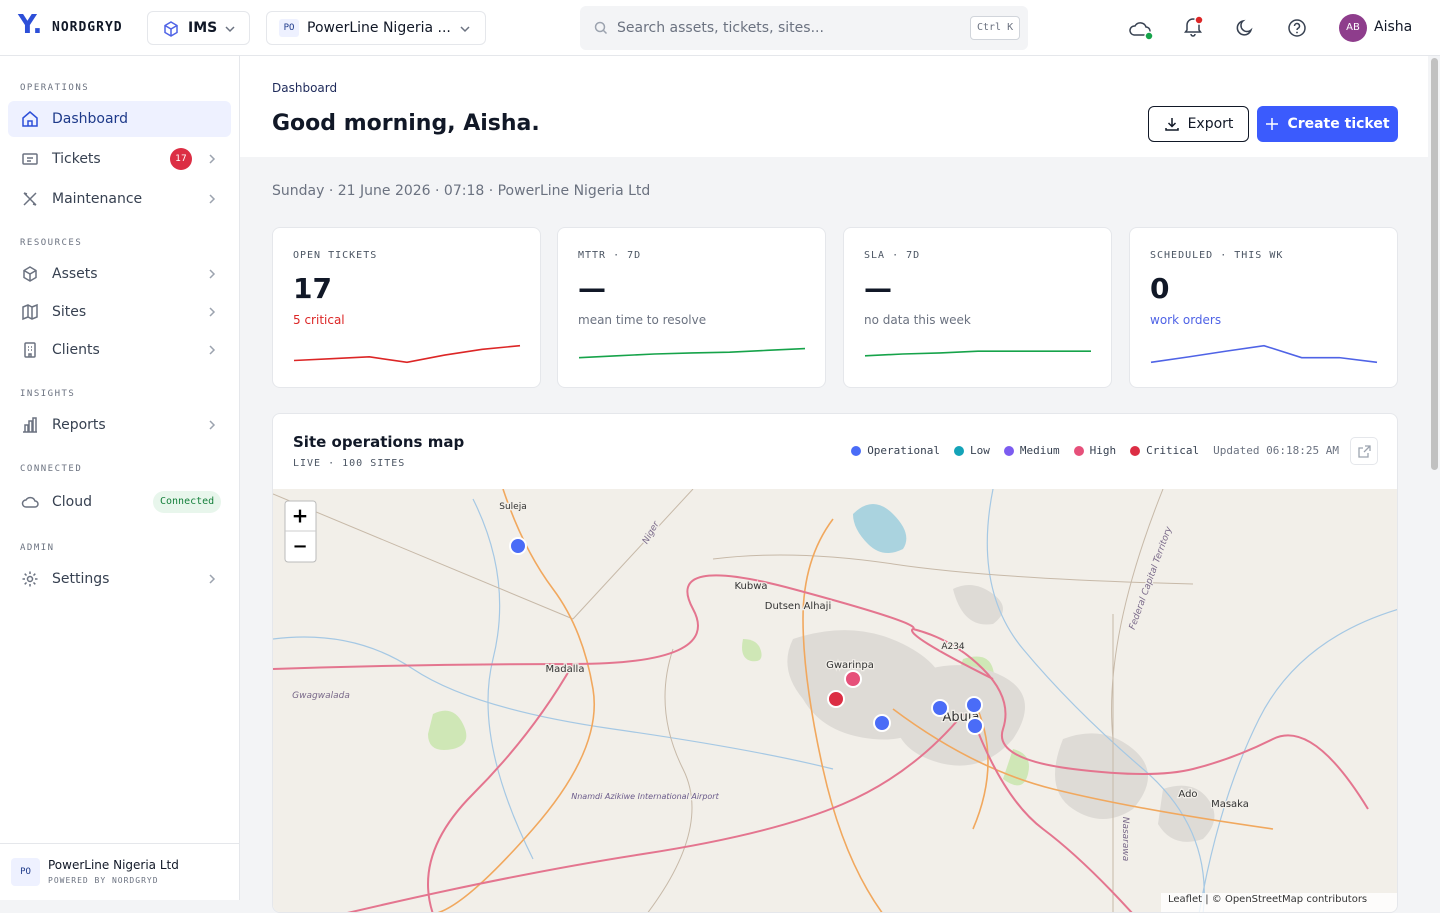  Describe the element at coordinates (87, 27) in the screenshot. I see `brand: NORDGRYD` at that location.